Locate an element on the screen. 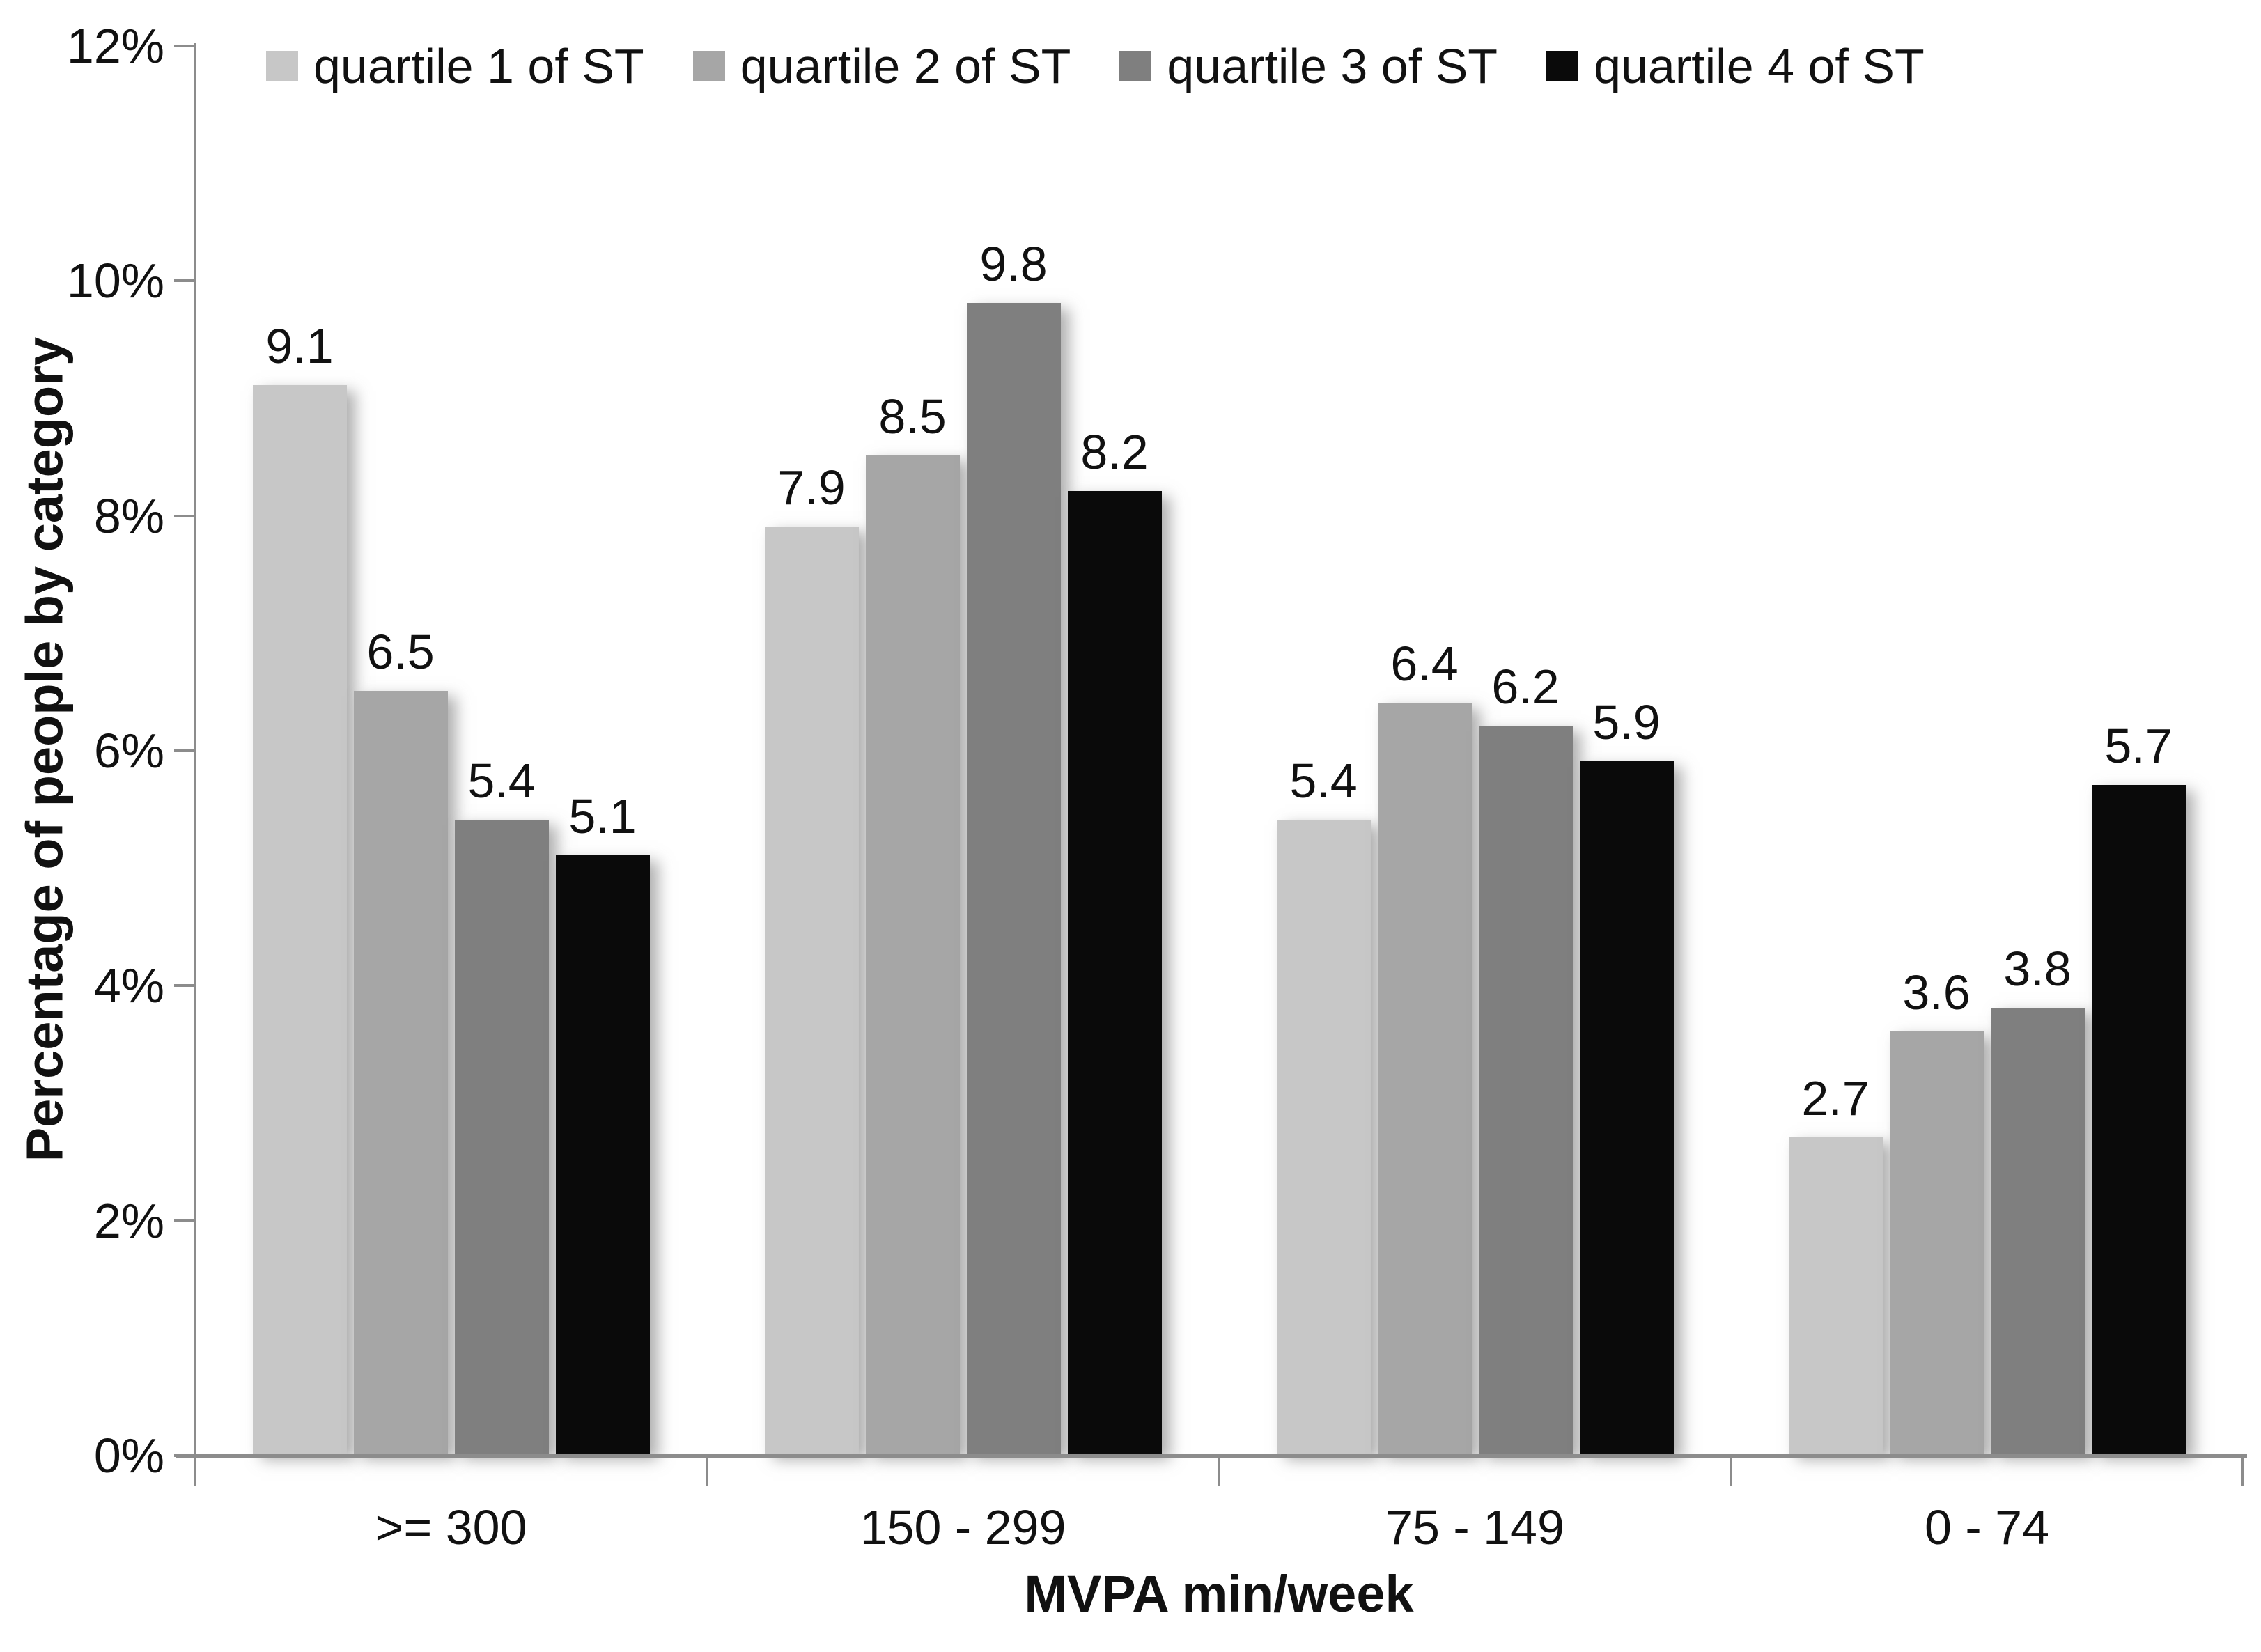 The image size is (2261, 1652). bar-unit: 3.8 is located at coordinates (2037, 1197).